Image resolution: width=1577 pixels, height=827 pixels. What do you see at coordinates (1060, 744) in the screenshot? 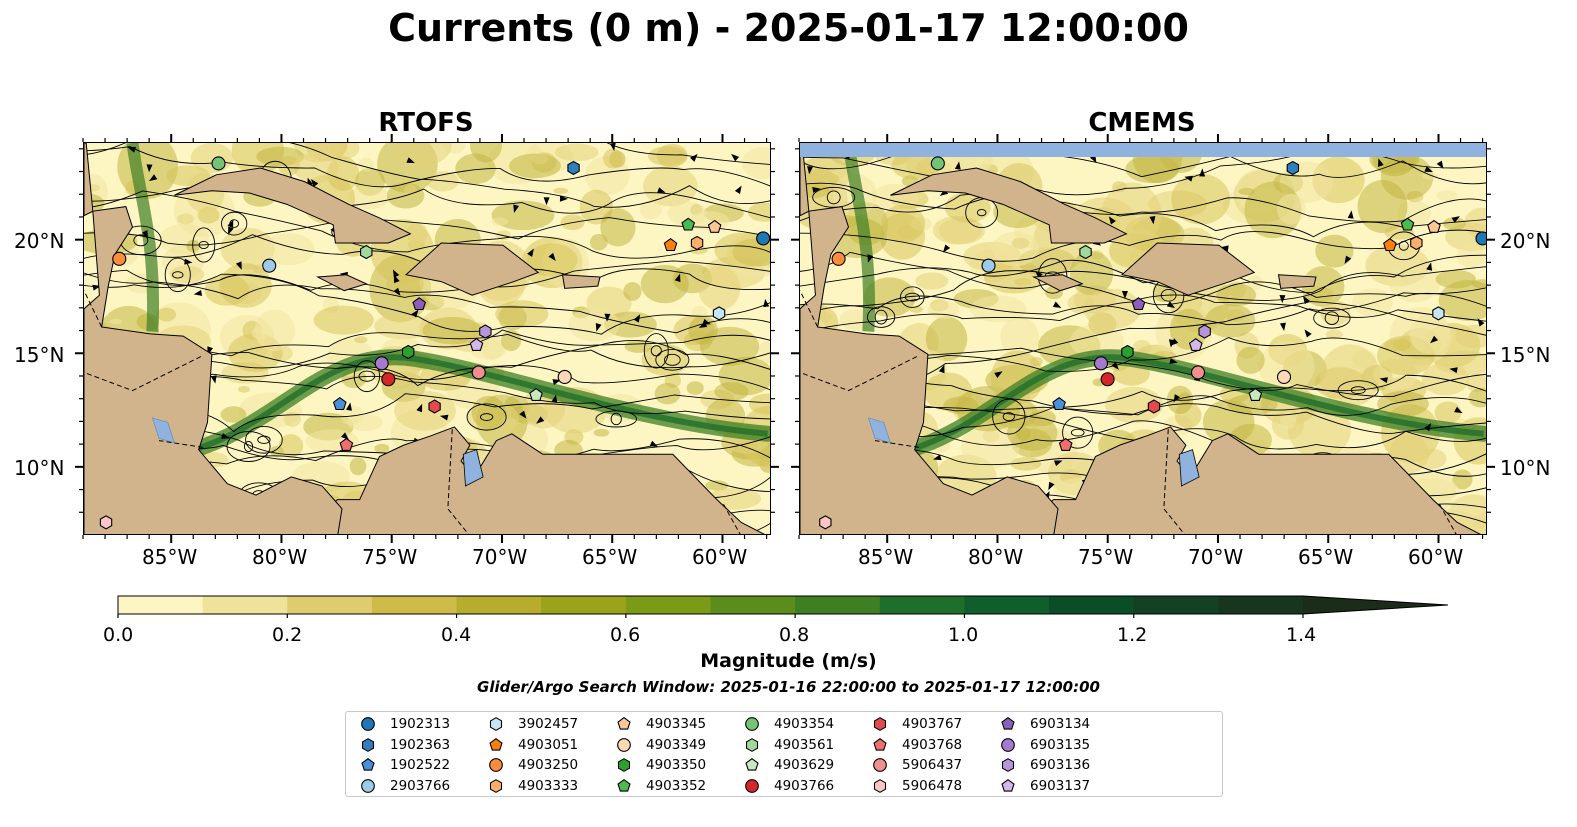
I see `legend-label: 6903135` at bounding box center [1060, 744].